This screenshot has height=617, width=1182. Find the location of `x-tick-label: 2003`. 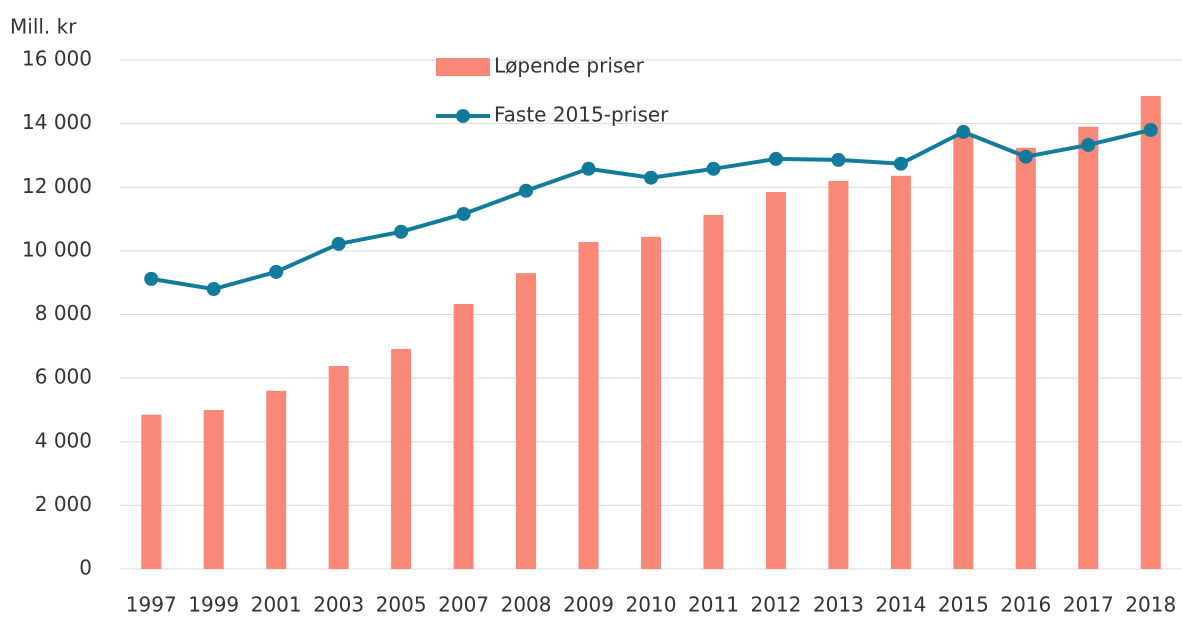

x-tick-label: 2003 is located at coordinates (338, 605).